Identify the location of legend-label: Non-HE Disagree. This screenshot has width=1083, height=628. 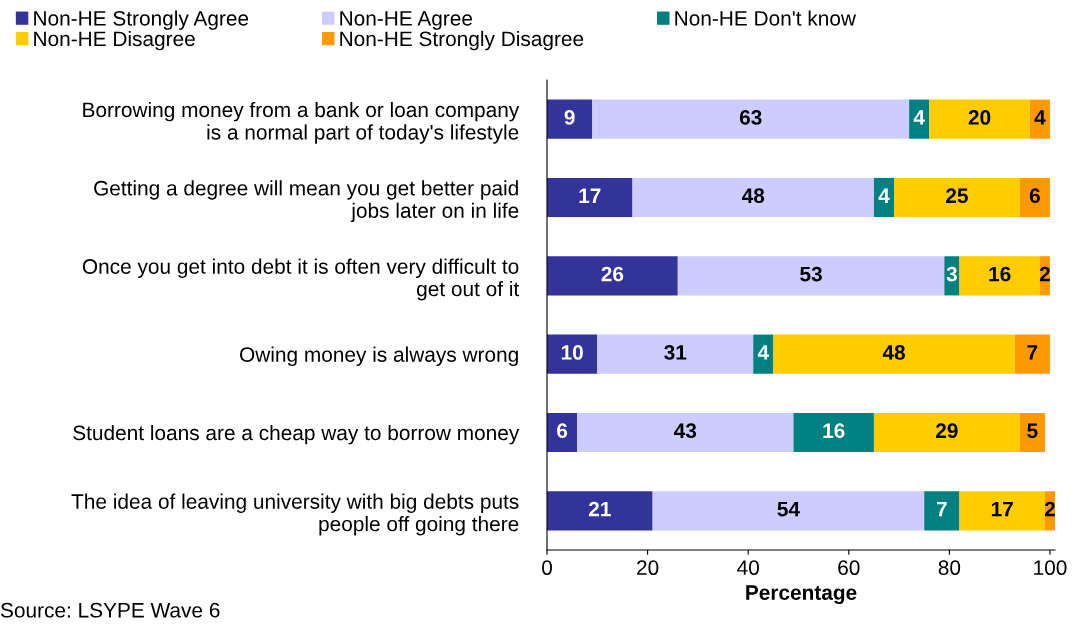
(114, 40).